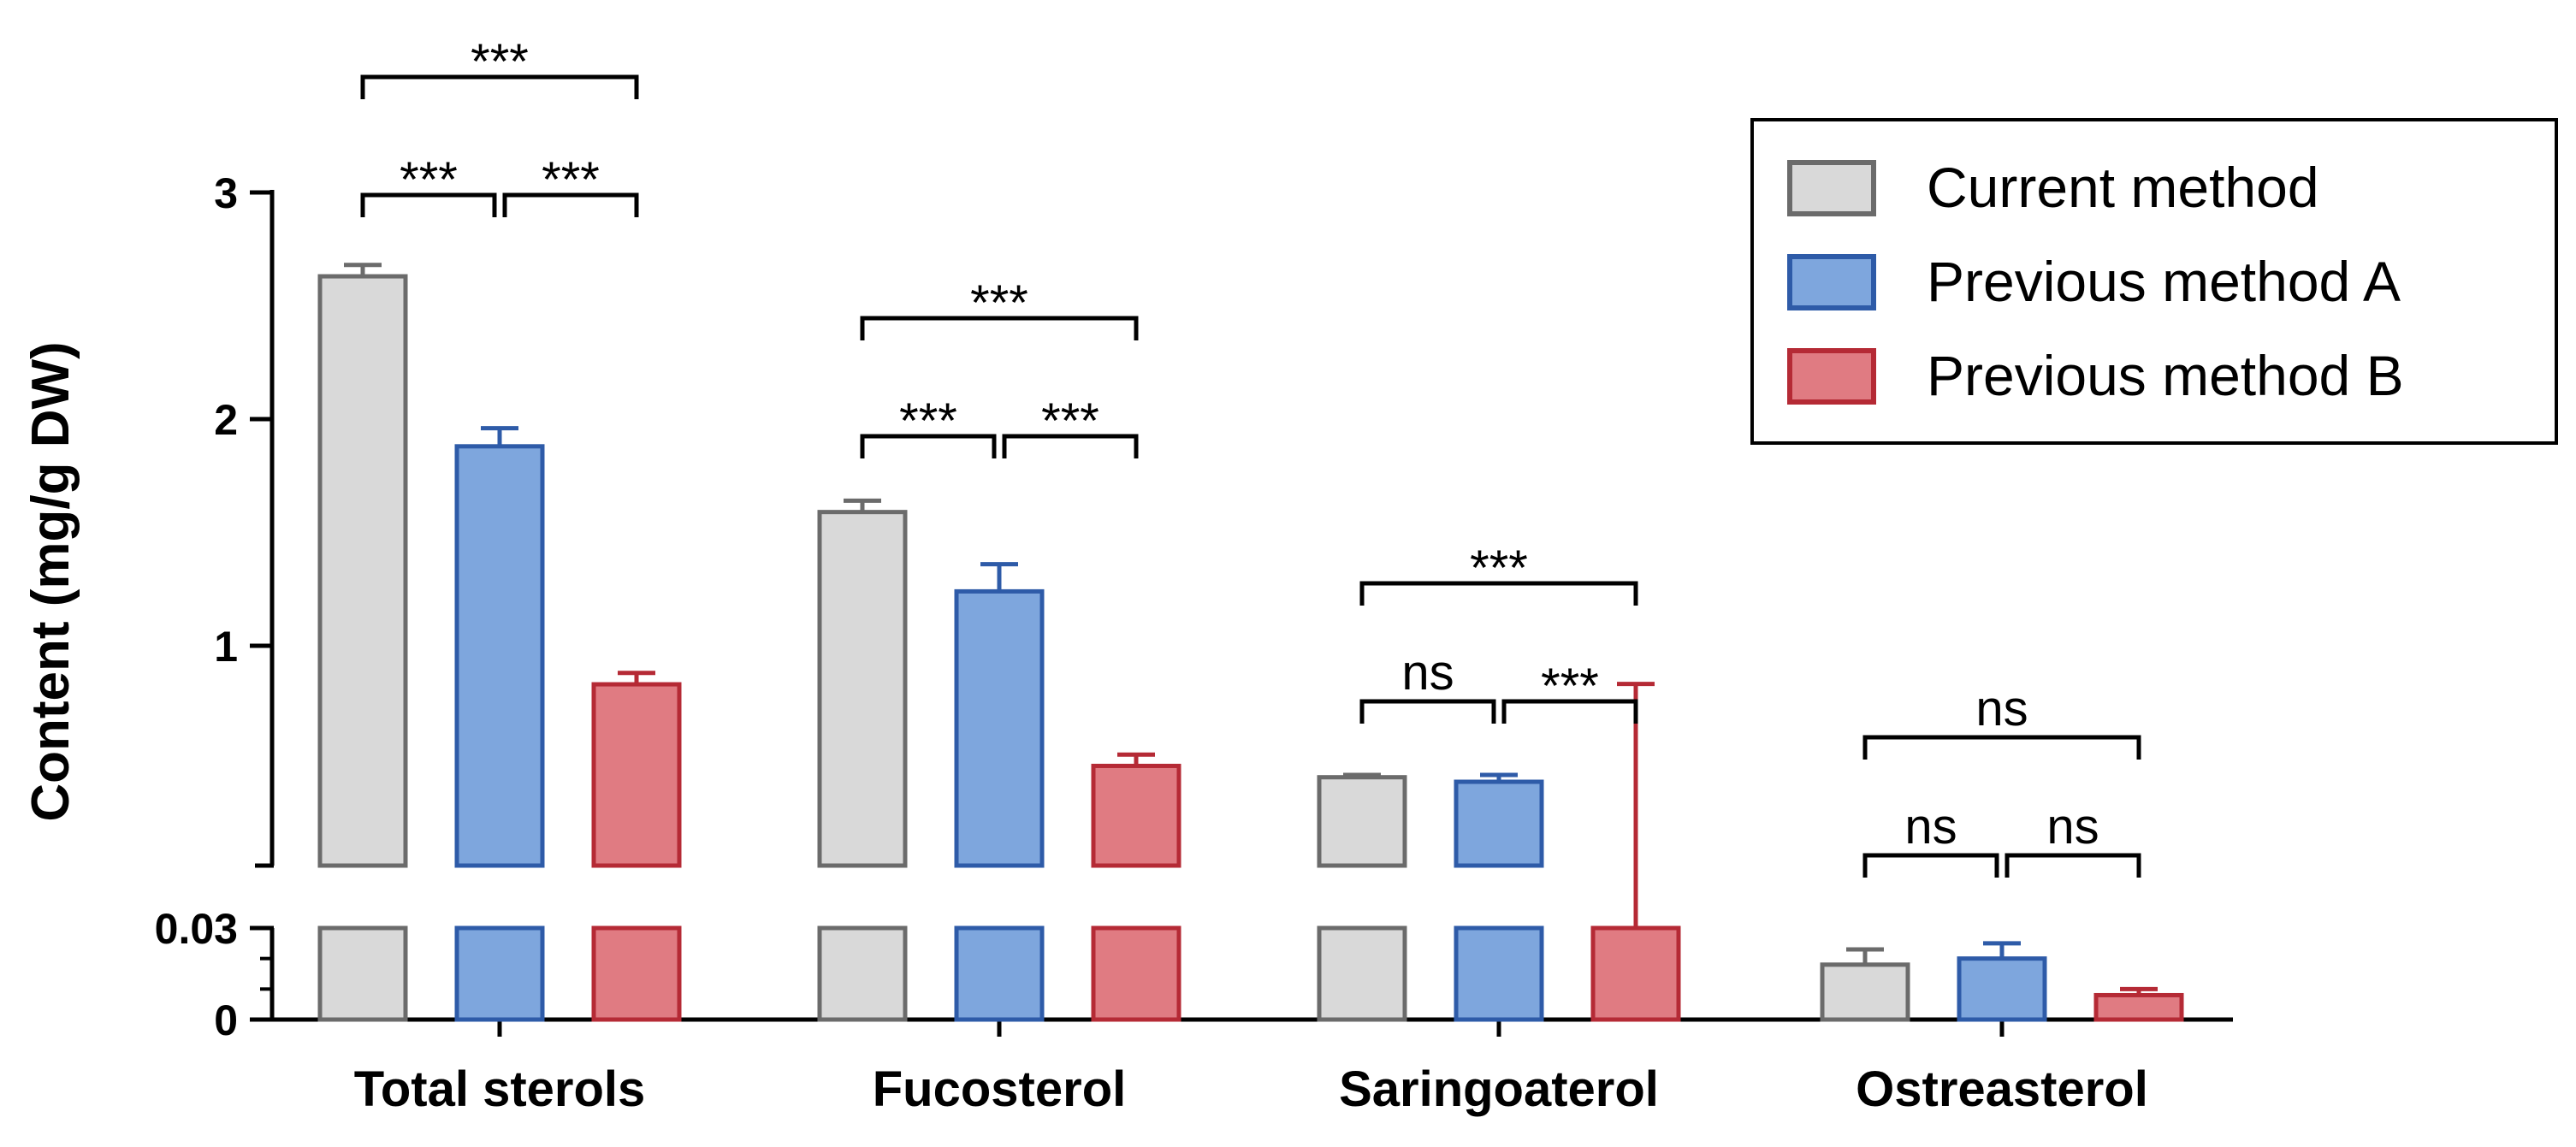 Image resolution: width=2576 pixels, height=1147 pixels. Describe the element at coordinates (1000, 1089) in the screenshot. I see `x-tick-label: Fucosterol` at that location.